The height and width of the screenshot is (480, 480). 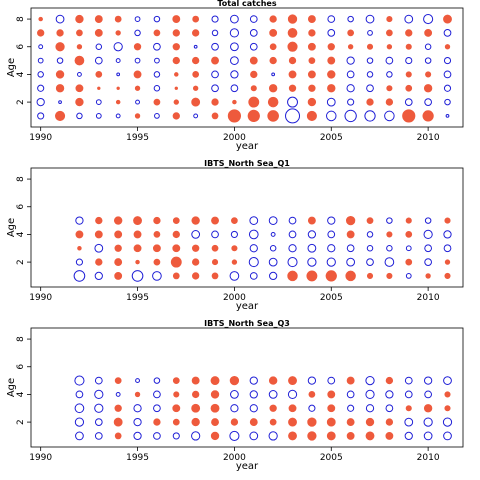 What do you see at coordinates (247, 323) in the screenshot?
I see `panel-title: IBTS_North Sea_Q3` at bounding box center [247, 323].